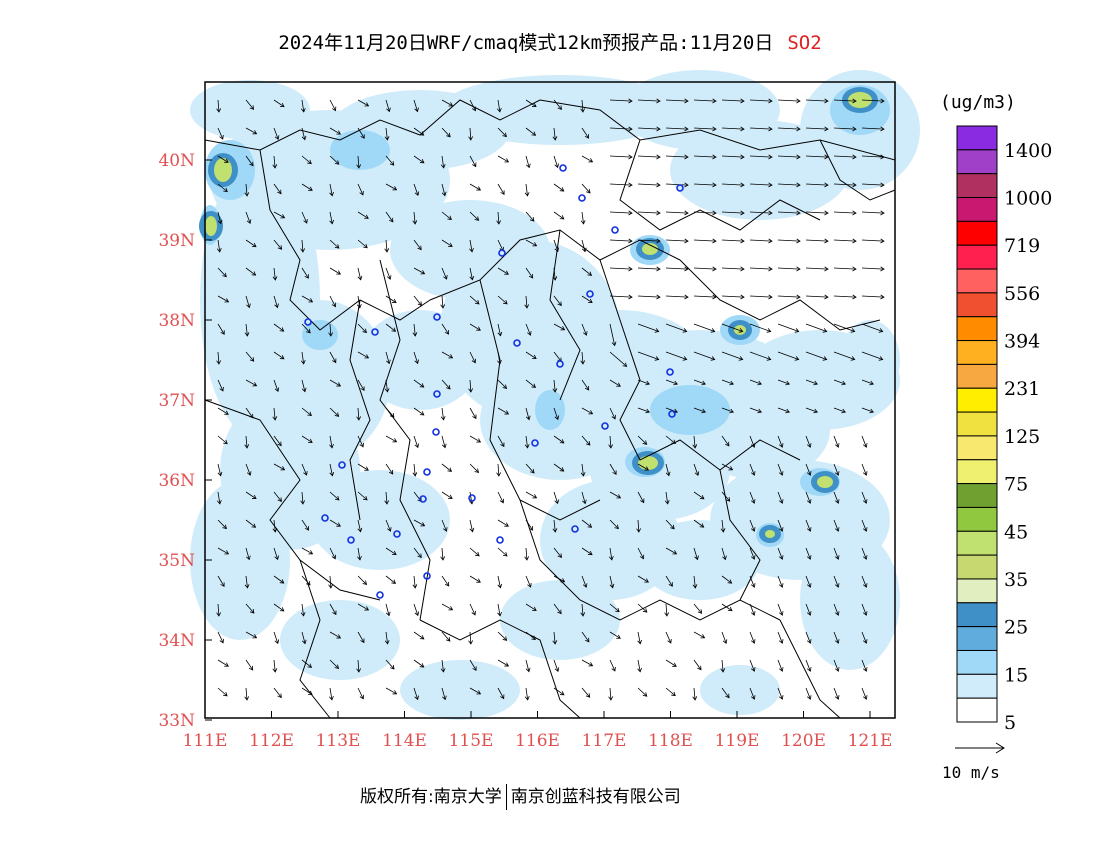 This screenshot has height=850, width=1100. I want to click on legend-label: 556, so click(1022, 294).